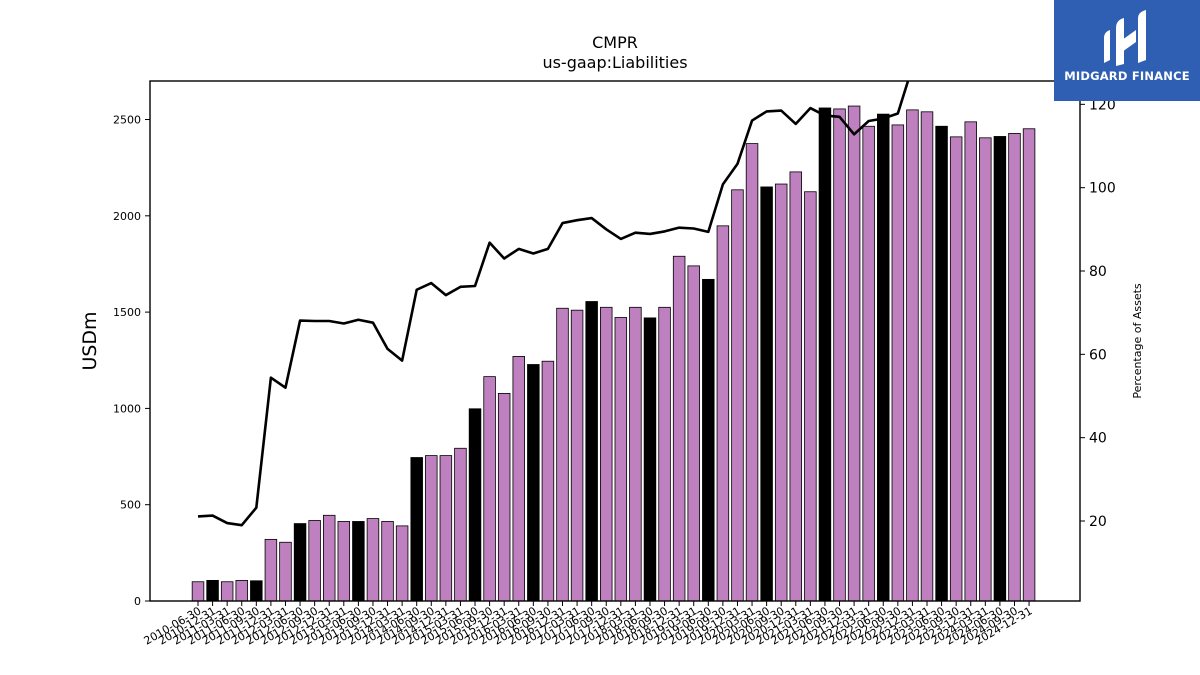  Describe the element at coordinates (127, 120) in the screenshot. I see `y-tick-label: 2500` at that location.